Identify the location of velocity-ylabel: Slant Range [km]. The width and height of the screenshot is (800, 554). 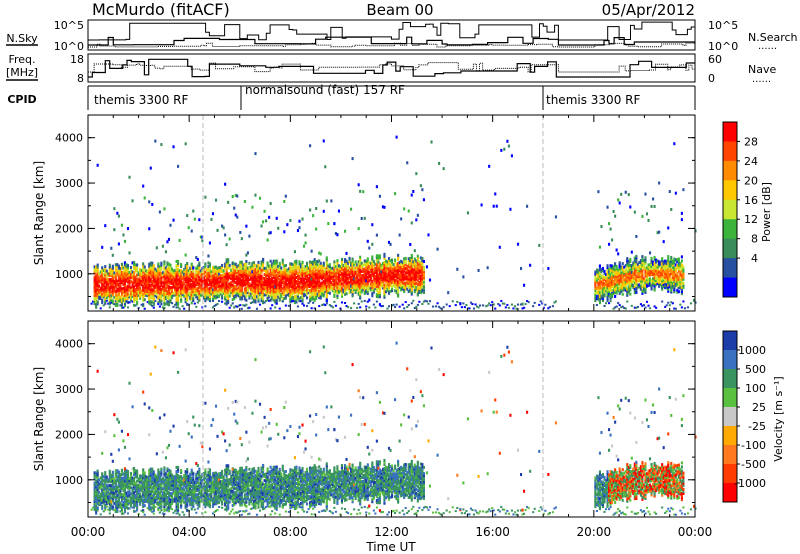
(39, 419).